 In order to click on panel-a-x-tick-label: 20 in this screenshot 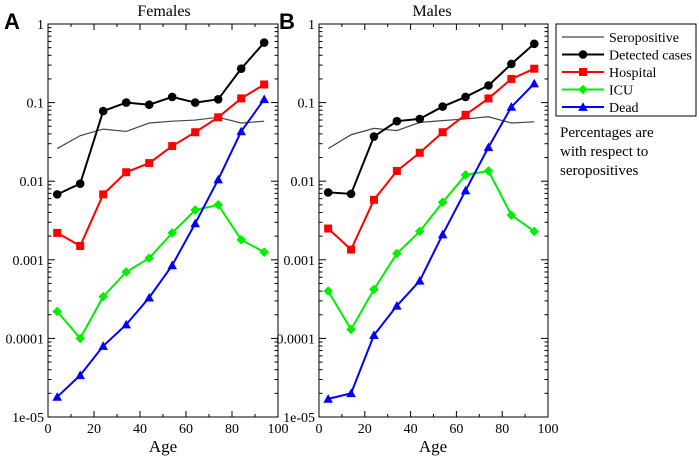, I will do `click(94, 429)`.